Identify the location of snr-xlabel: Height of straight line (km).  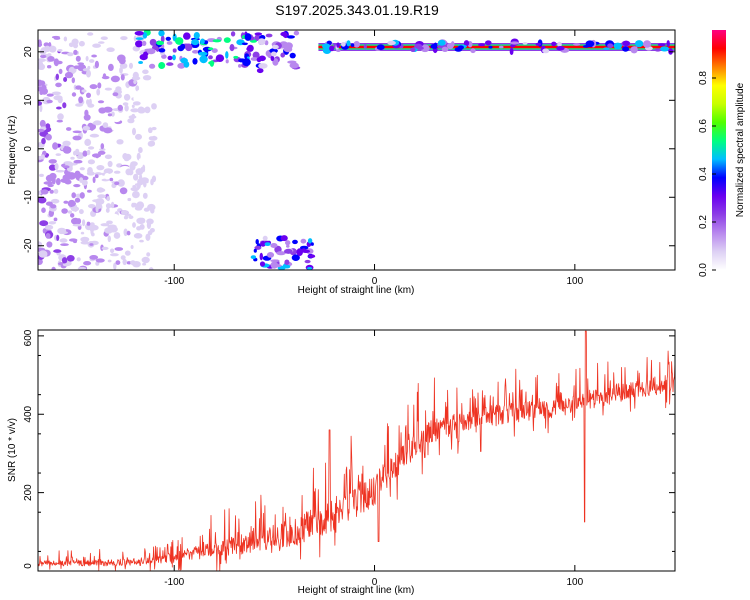
(356, 590).